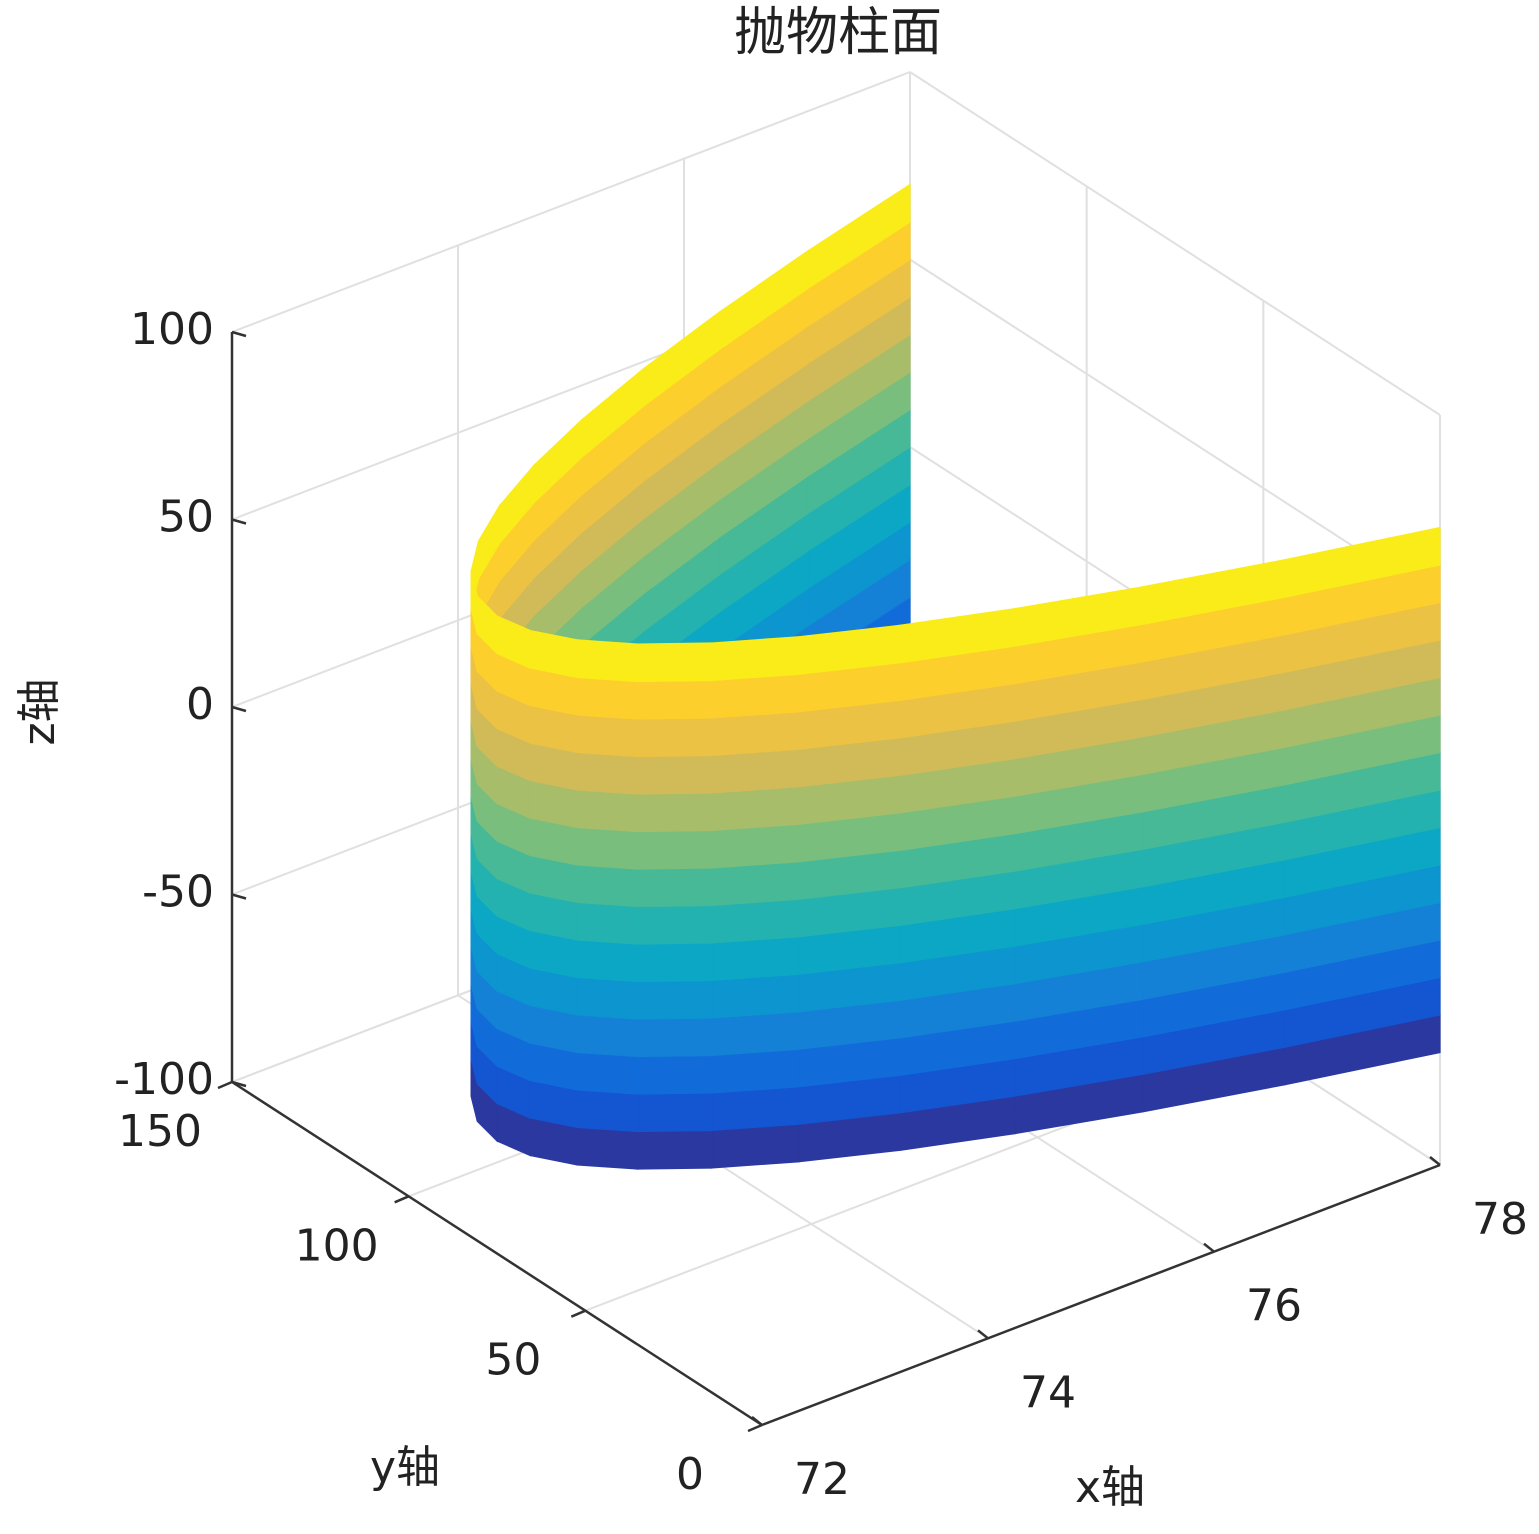 The height and width of the screenshot is (1534, 1539). Describe the element at coordinates (186, 517) in the screenshot. I see `z-tick-label: 50` at that location.